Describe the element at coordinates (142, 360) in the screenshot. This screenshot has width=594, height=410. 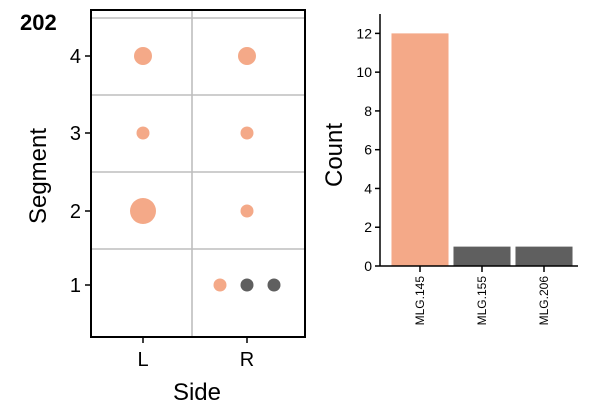
I see `scatter-x-tick-label: L` at that location.